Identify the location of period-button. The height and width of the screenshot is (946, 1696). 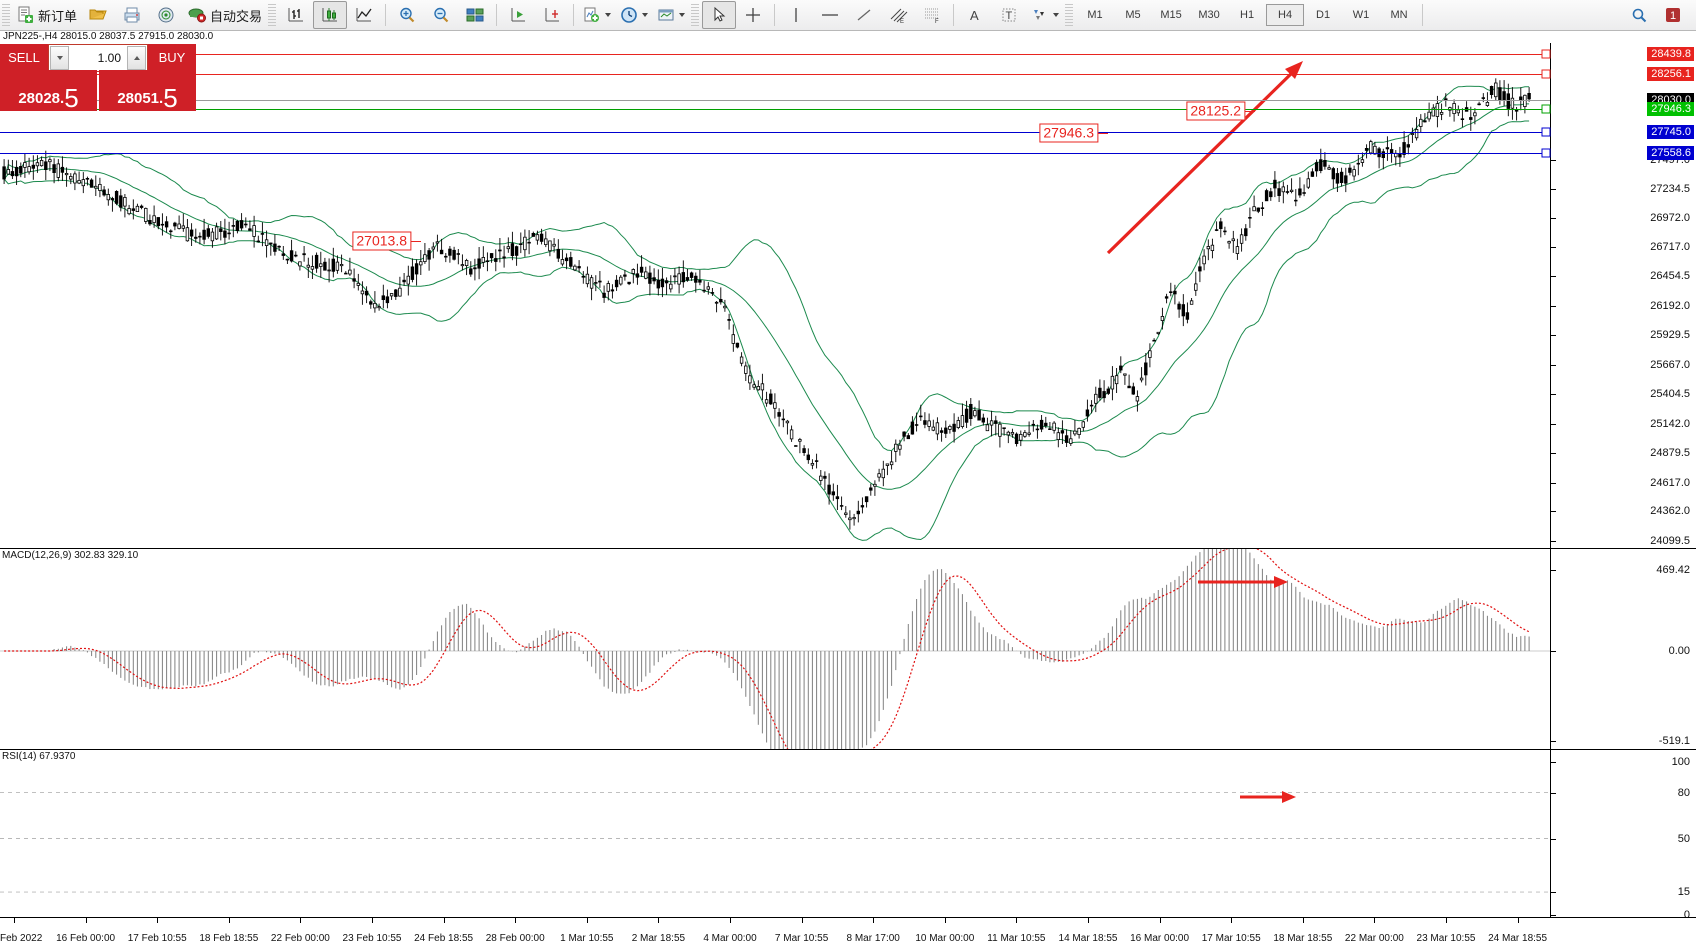
(633, 15).